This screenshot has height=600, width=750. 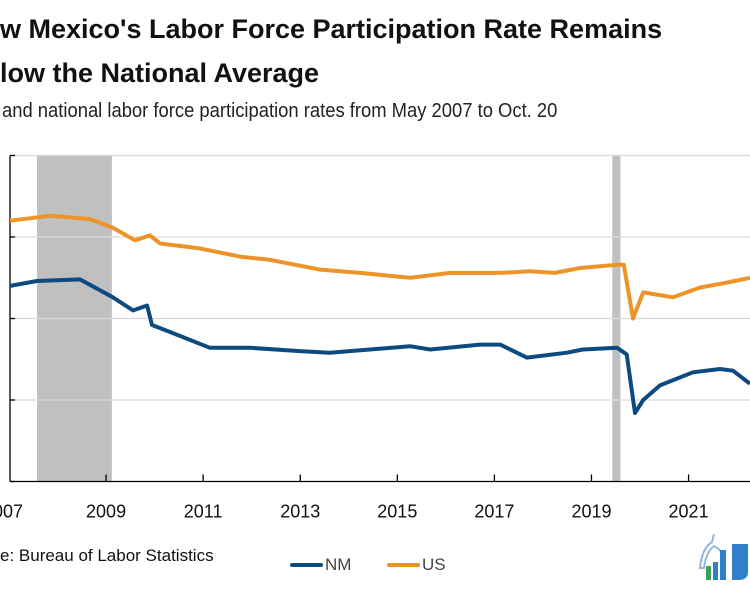 What do you see at coordinates (300, 512) in the screenshot?
I see `x-tick-label: 2013` at bounding box center [300, 512].